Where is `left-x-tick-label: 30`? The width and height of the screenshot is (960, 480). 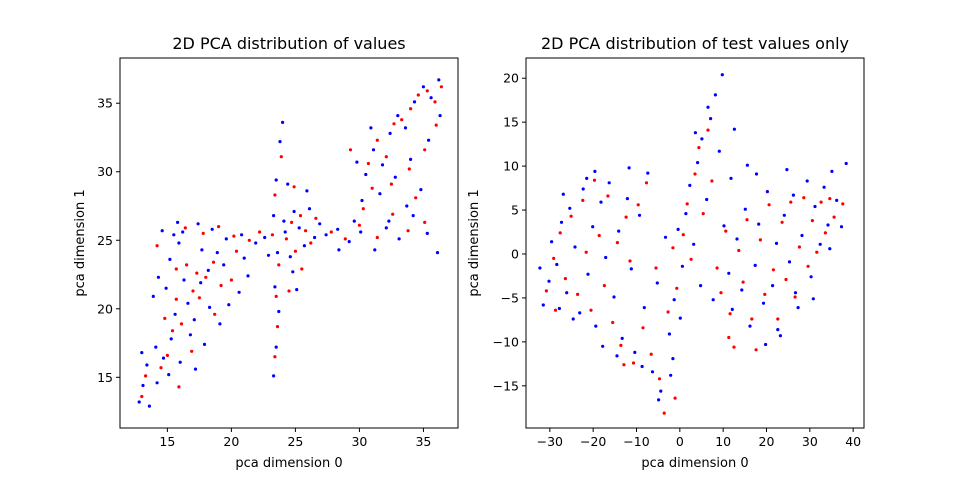 left-x-tick-label: 30 is located at coordinates (359, 441).